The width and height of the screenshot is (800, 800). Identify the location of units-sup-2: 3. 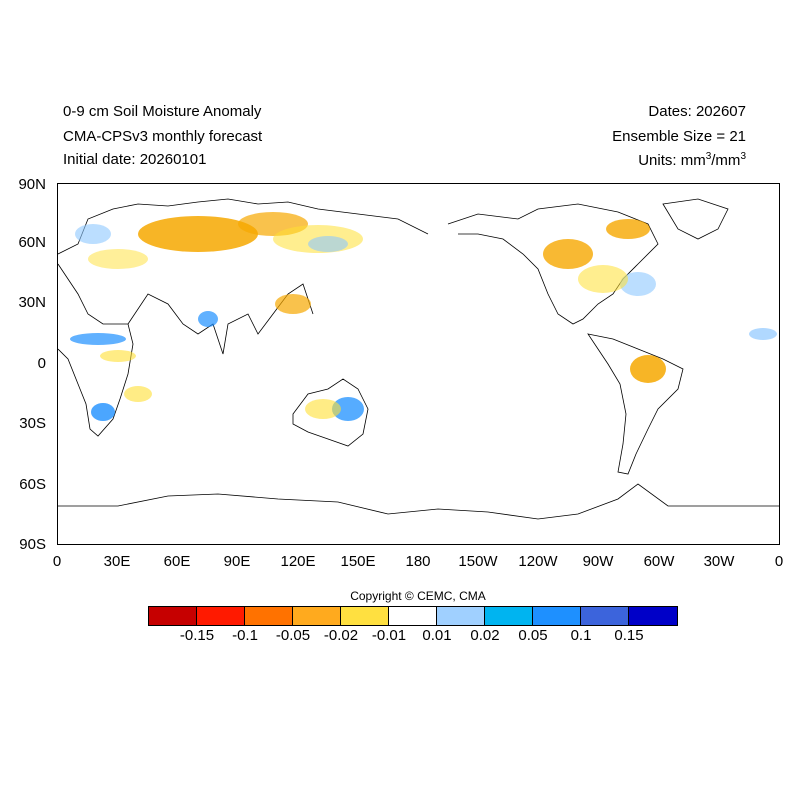
(743, 156).